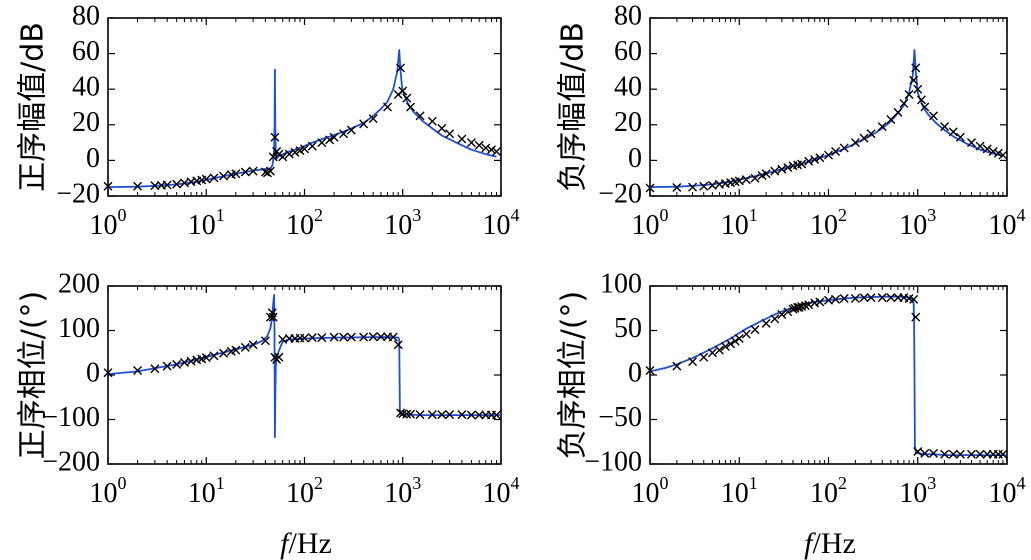 This screenshot has width=1031, height=560. What do you see at coordinates (628, 87) in the screenshot?
I see `y-tick-label: 40` at bounding box center [628, 87].